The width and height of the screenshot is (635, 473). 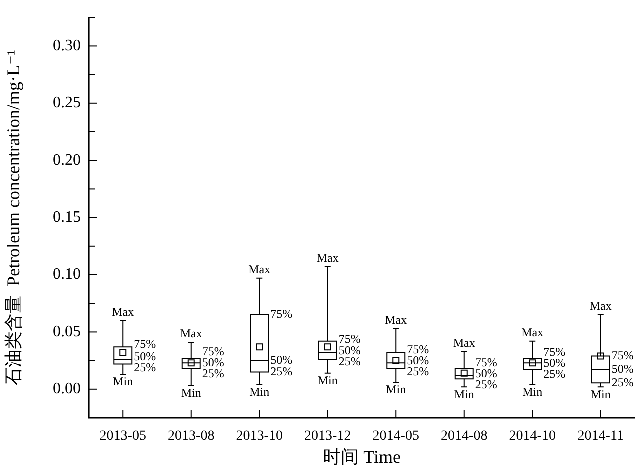 What do you see at coordinates (362, 456) in the screenshot?
I see `x-axis-title: 时间 Time` at bounding box center [362, 456].